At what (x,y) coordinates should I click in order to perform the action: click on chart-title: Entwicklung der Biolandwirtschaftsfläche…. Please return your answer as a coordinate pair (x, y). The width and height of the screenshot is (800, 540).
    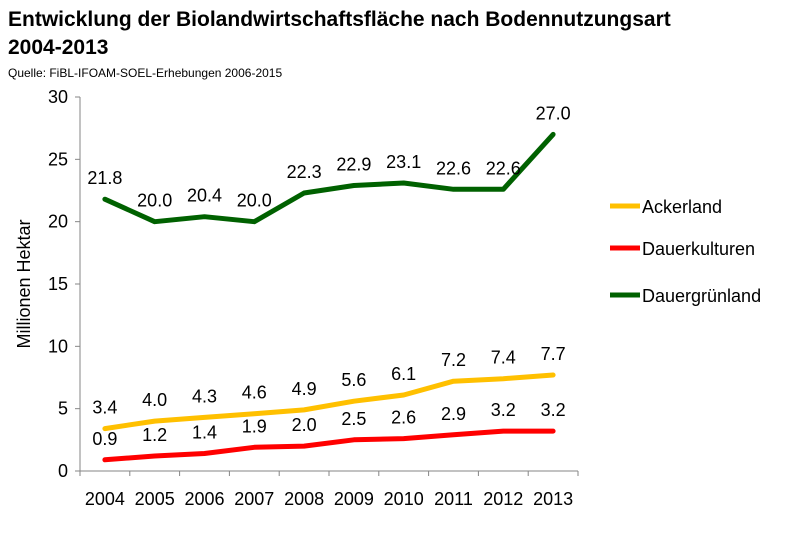
    Looking at the image, I should click on (398, 34).